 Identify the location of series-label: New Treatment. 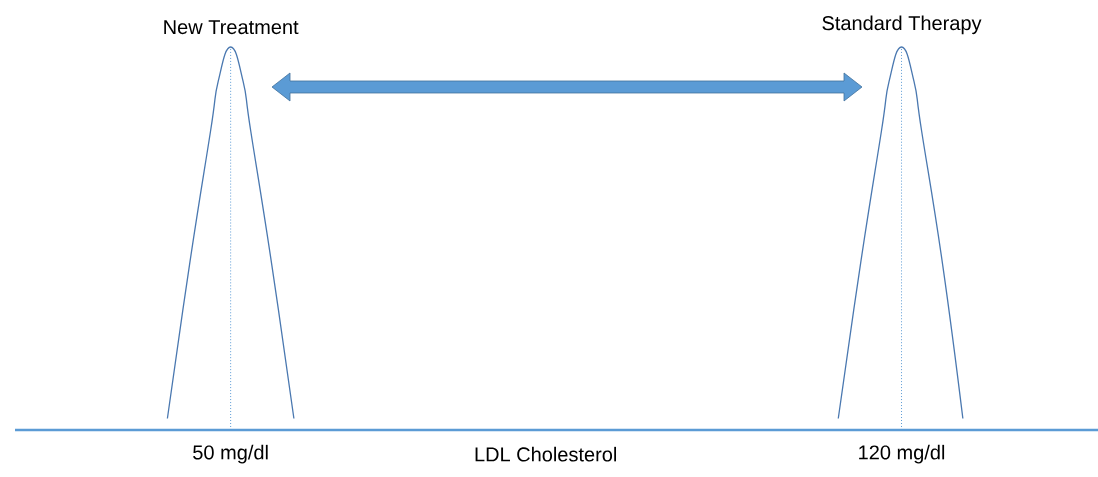
(231, 27).